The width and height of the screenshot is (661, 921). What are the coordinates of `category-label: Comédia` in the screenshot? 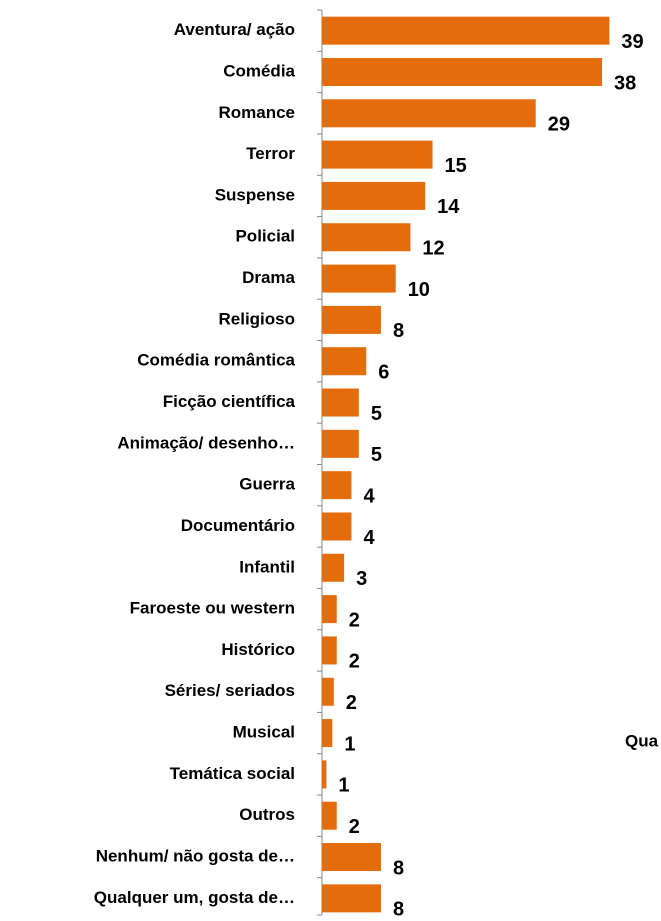 It's located at (259, 70).